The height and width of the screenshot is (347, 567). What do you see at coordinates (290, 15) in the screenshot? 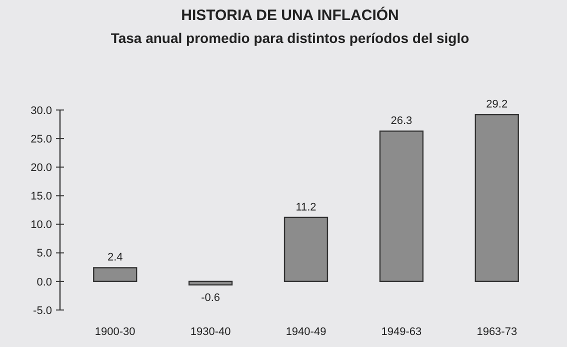
I see `chart-title: HISTORIA DE UNA INFLACIÓN` at bounding box center [290, 15].